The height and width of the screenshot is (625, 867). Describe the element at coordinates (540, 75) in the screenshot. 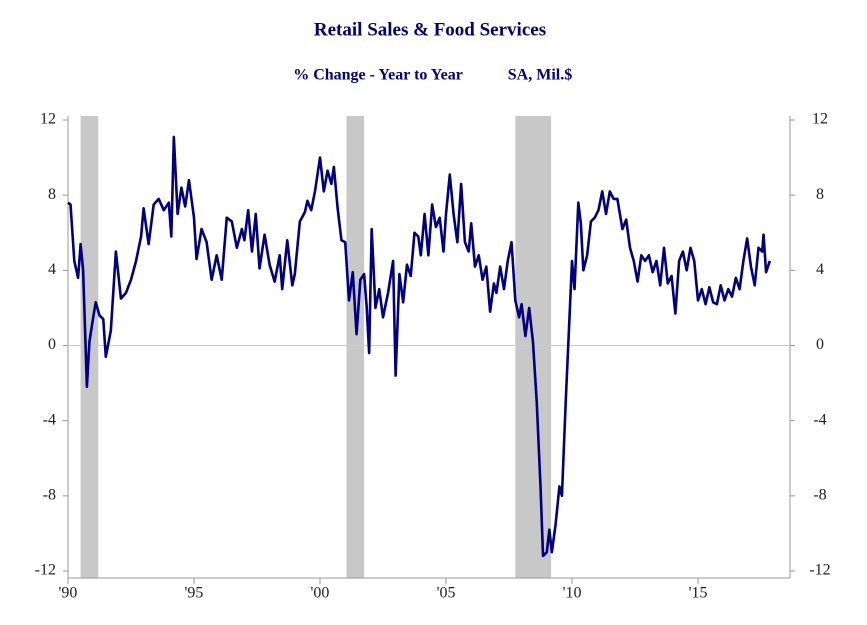

I see `chart-subtitle-unit: SA, Mil.$` at that location.